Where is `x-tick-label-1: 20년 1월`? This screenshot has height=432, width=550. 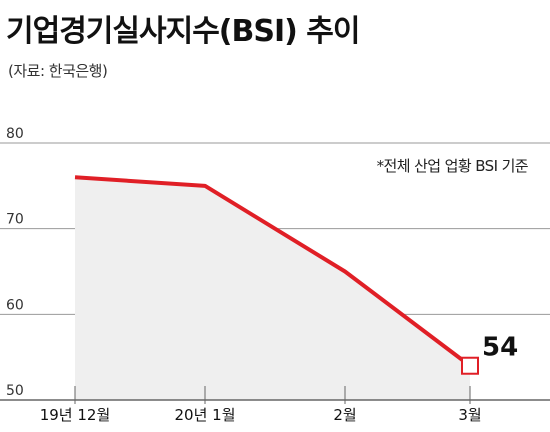 x-tick-label-1: 20년 1월 is located at coordinates (205, 415).